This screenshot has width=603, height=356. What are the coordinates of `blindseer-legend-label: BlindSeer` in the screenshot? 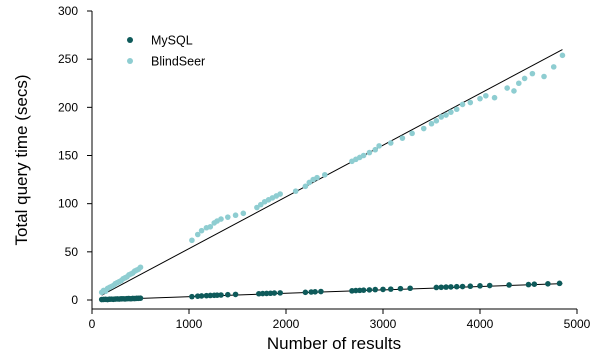 It's located at (178, 62).